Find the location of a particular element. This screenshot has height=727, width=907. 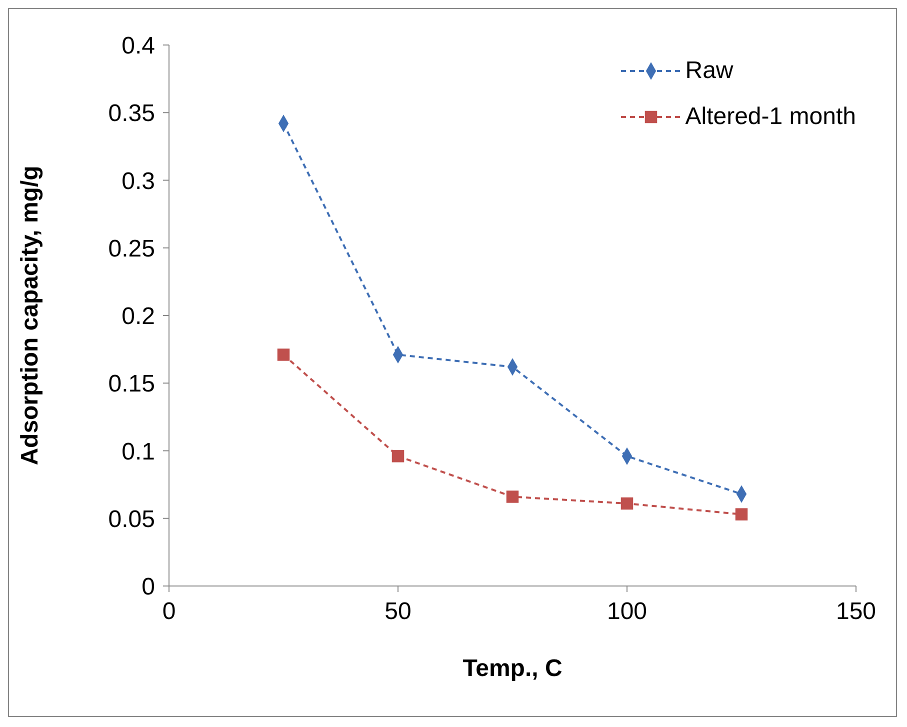

legend-label: Altered-1 month is located at coordinates (770, 117).